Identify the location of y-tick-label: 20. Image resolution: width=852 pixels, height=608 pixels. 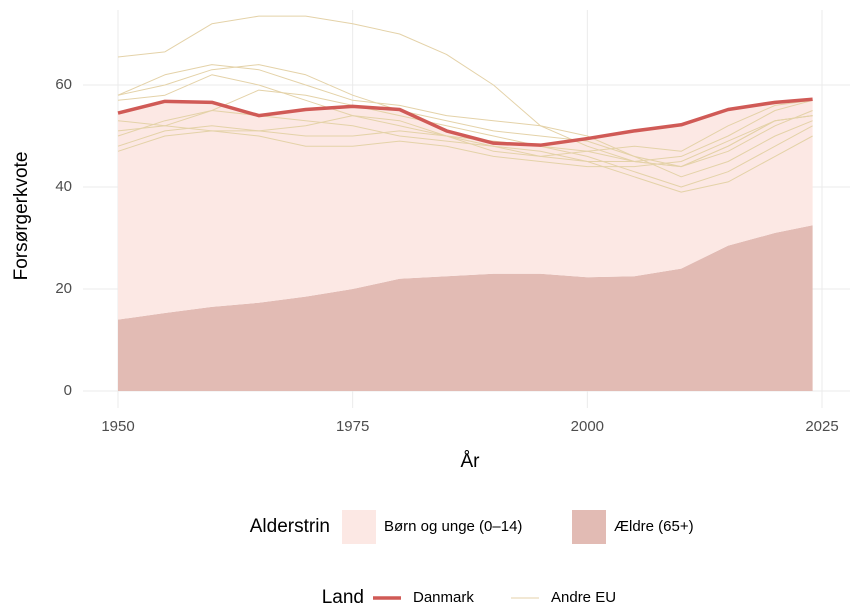
(63, 288).